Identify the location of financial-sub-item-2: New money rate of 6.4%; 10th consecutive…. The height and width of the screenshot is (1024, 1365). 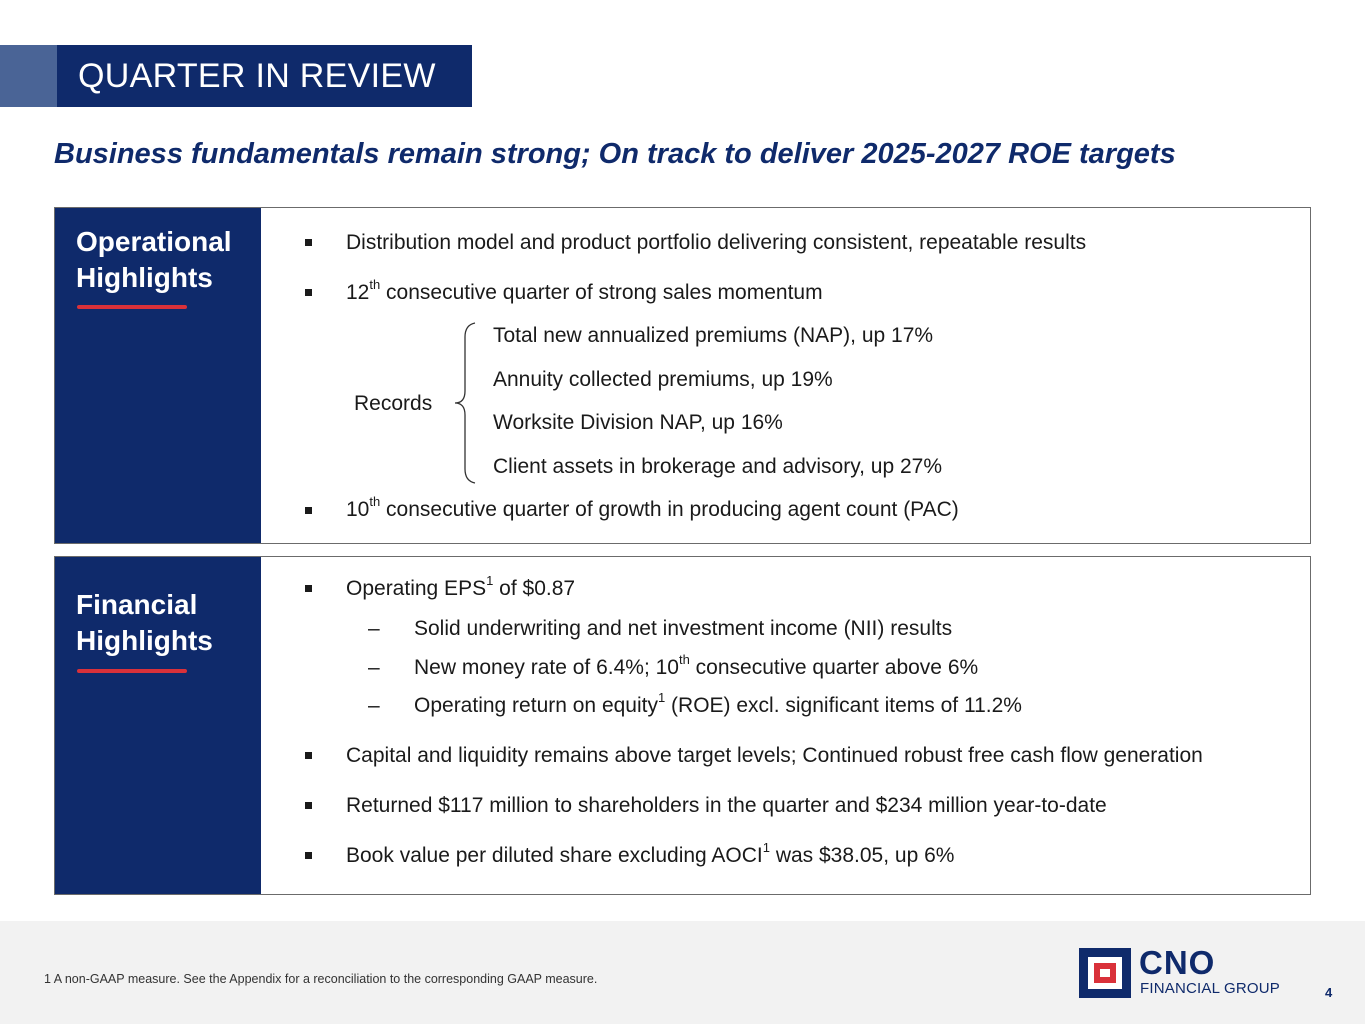
(696, 665).